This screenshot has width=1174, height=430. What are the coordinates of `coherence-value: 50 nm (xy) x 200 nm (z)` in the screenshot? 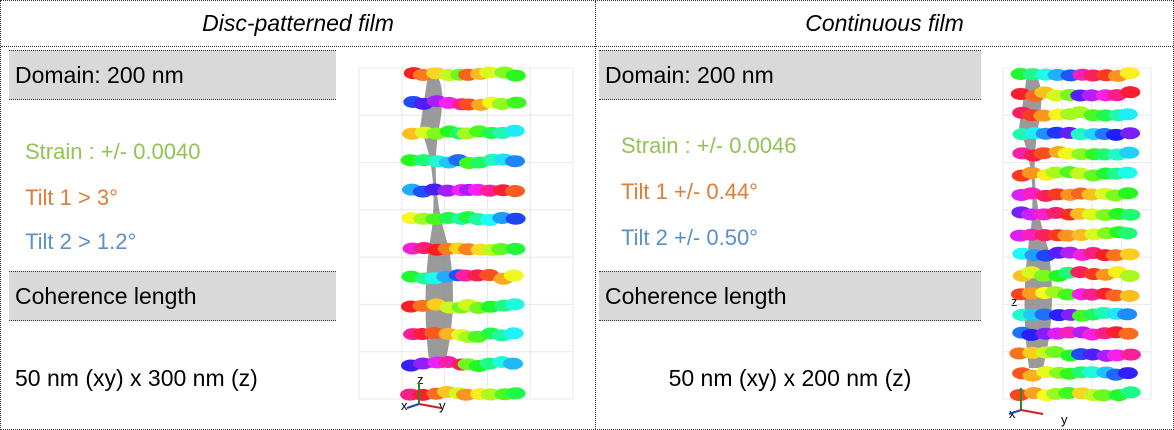 It's located at (790, 378).